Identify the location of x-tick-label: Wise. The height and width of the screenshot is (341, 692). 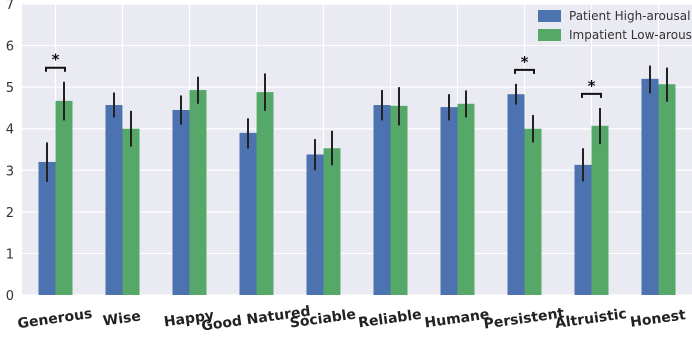
(122, 318).